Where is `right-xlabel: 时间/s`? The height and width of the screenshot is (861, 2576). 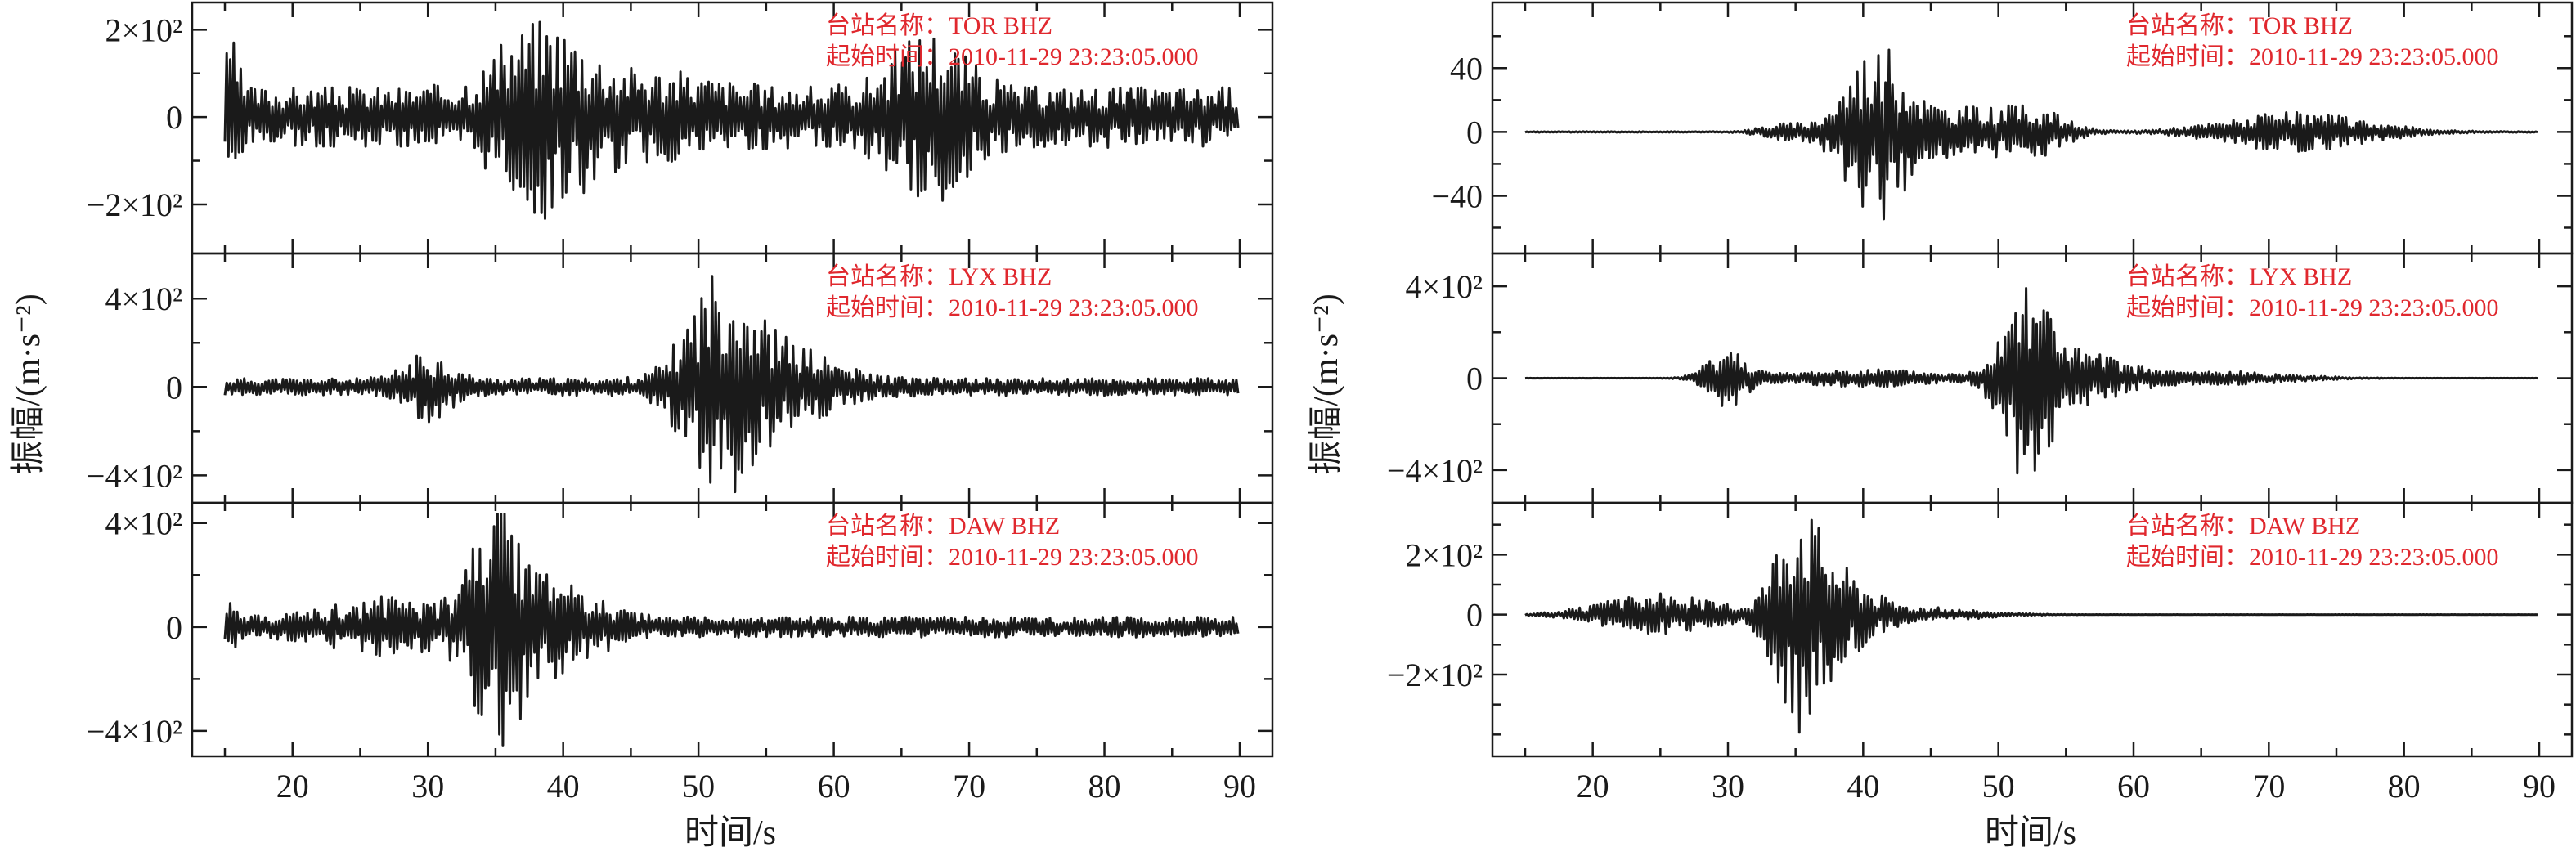 right-xlabel: 时间/s is located at coordinates (2031, 833).